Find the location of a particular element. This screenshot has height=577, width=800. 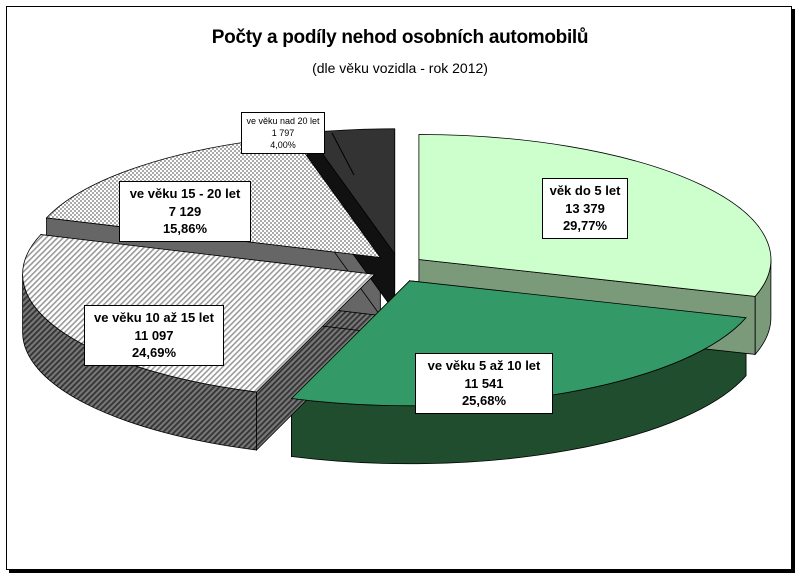

label-over-20-value: 1 797 is located at coordinates (283, 133).